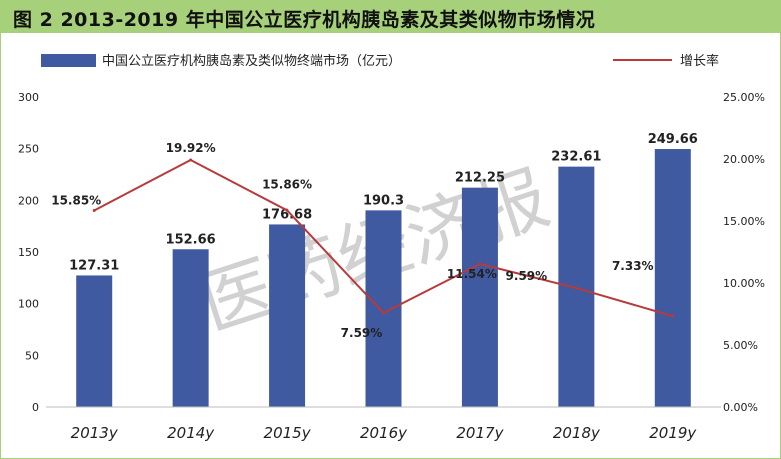 The image size is (781, 459). What do you see at coordinates (577, 433) in the screenshot?
I see `x-axis-tick-label: 2018y` at bounding box center [577, 433].